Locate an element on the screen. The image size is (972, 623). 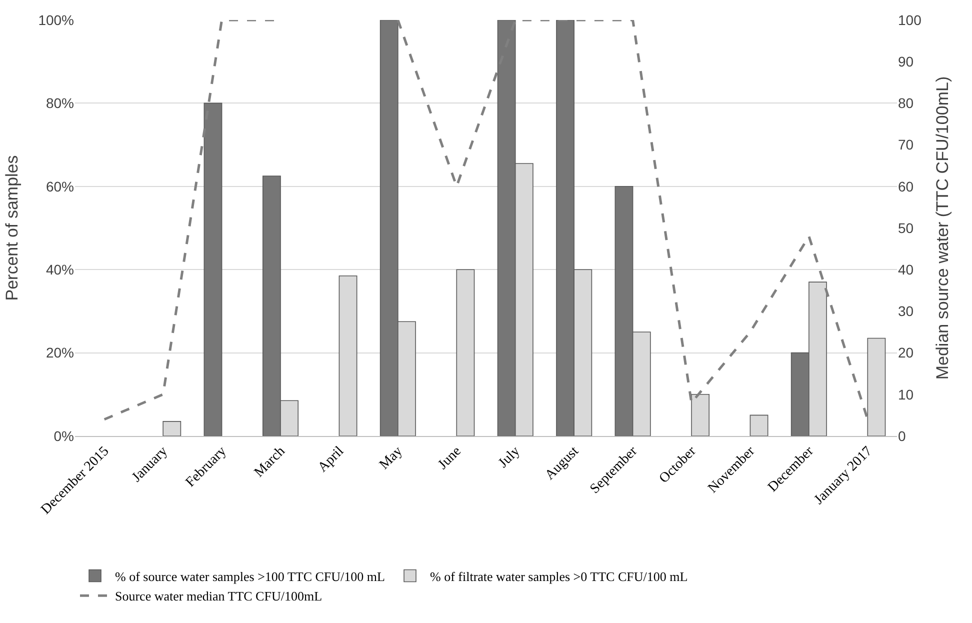
y2-tick-label: 20 is located at coordinates (906, 352).